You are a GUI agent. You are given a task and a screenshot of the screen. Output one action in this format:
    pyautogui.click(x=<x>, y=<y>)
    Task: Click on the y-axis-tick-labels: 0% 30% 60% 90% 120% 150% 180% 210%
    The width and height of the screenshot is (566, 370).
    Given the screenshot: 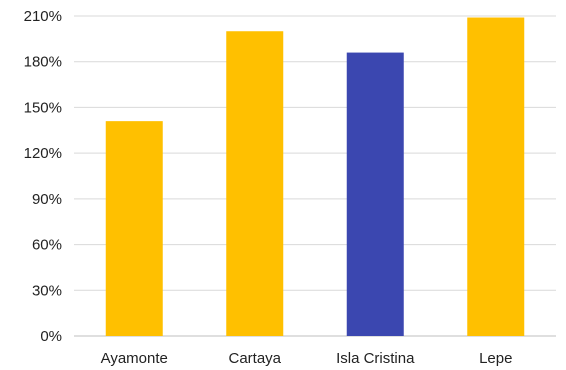 What is the action you would take?
    pyautogui.click(x=43, y=176)
    